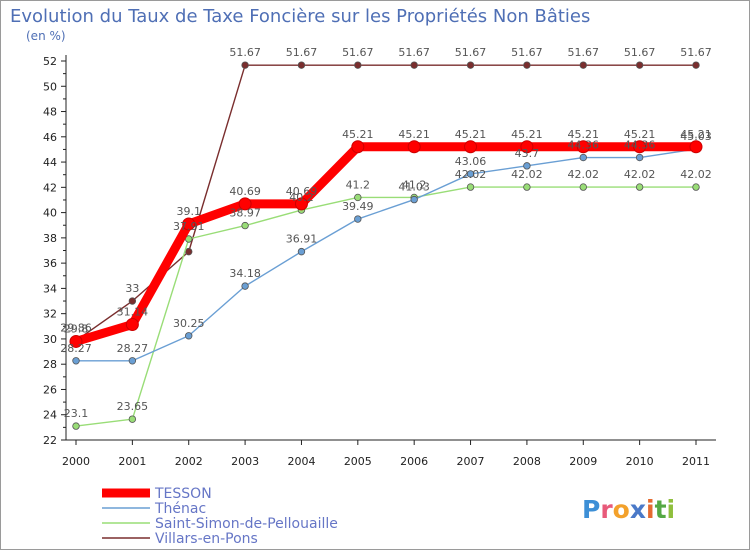 The height and width of the screenshot is (550, 750). I want to click on logo-text: Proxiti, so click(628, 509).